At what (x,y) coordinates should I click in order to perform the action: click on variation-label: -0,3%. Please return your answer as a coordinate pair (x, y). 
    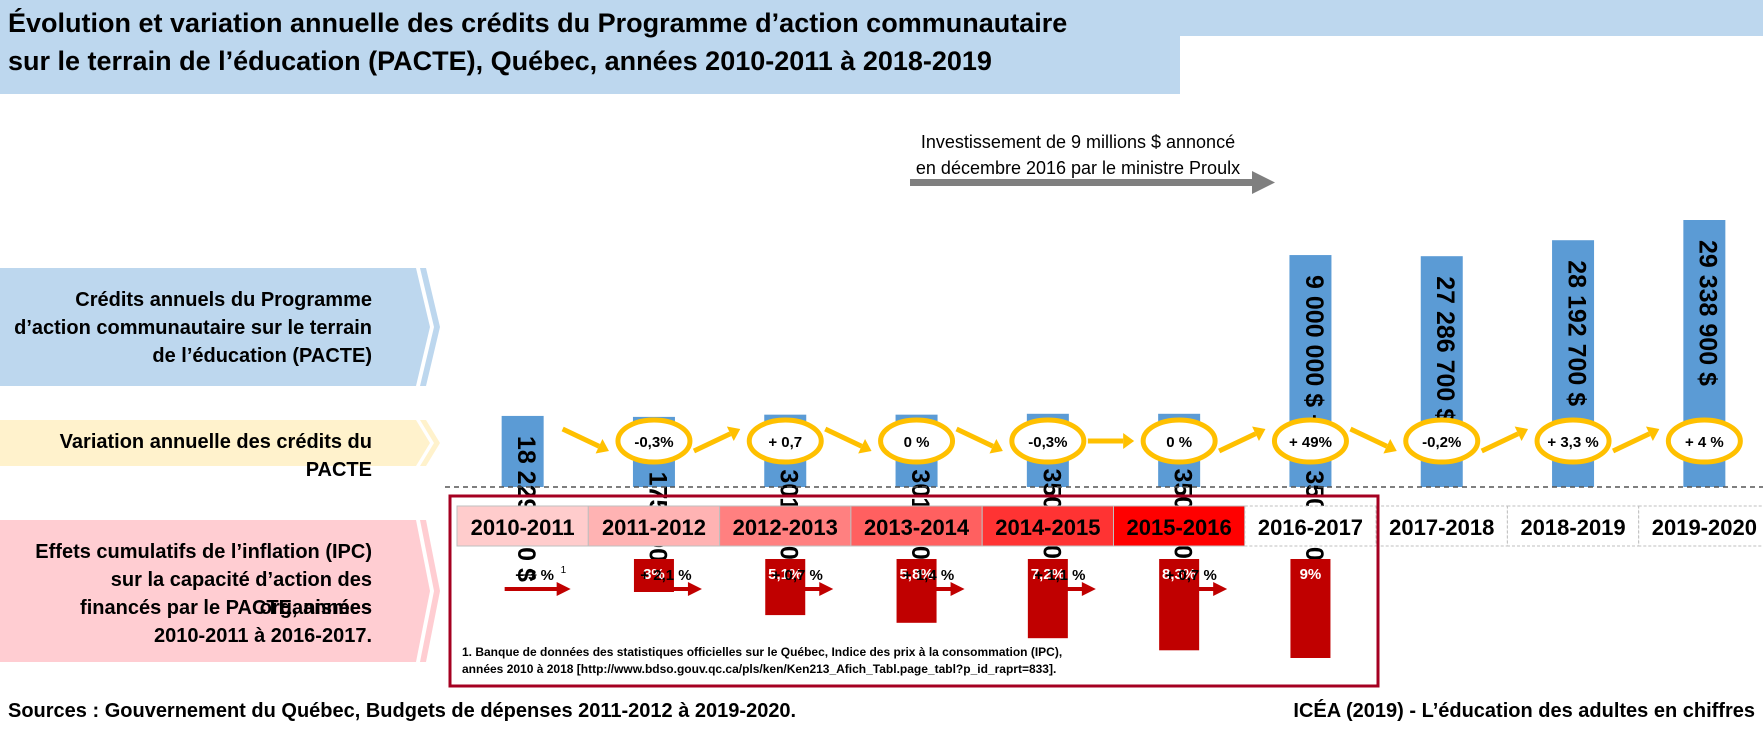
    Looking at the image, I should click on (653, 442).